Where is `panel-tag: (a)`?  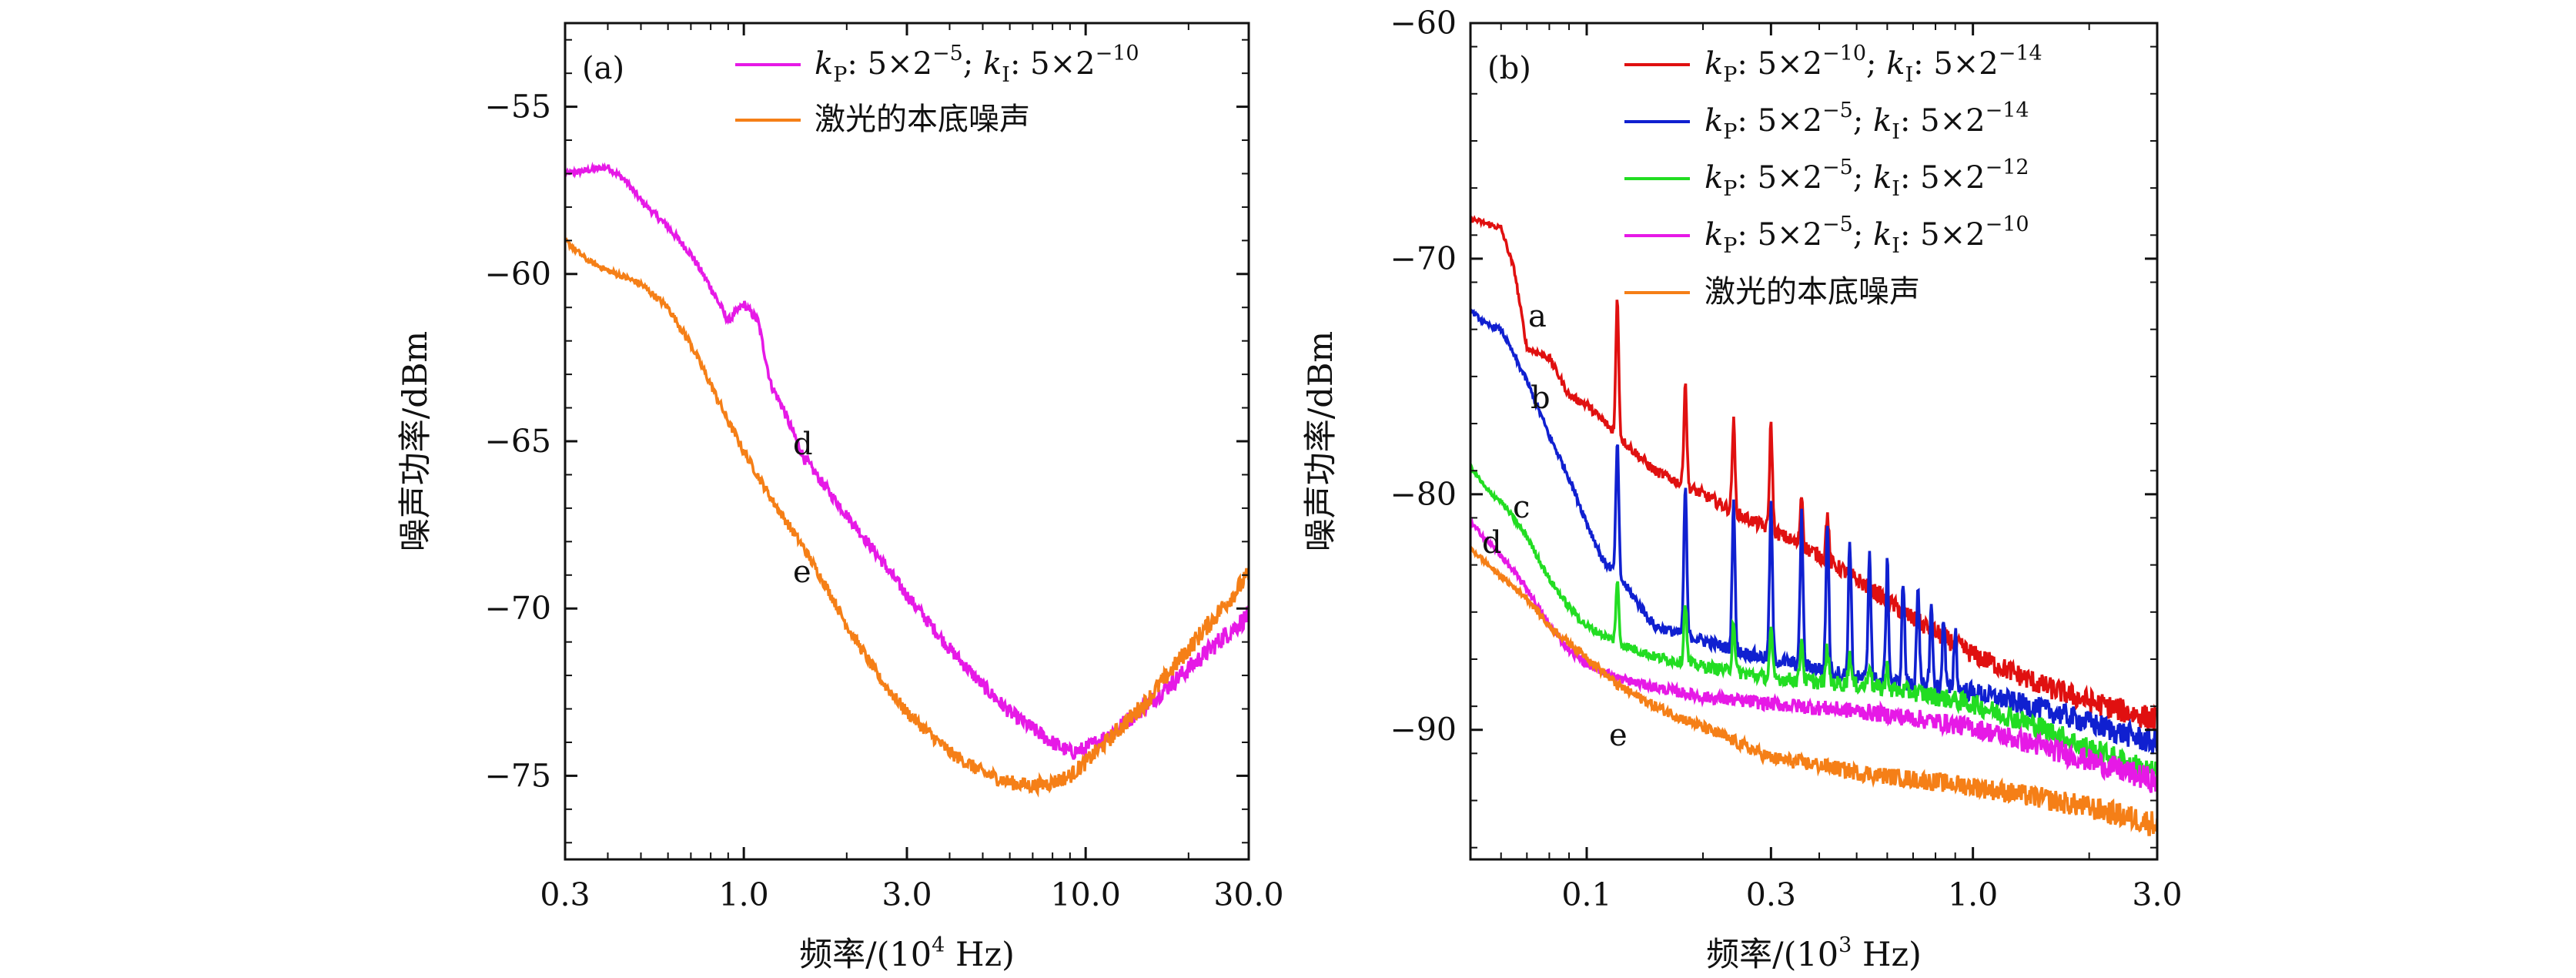
panel-tag: (a) is located at coordinates (603, 68).